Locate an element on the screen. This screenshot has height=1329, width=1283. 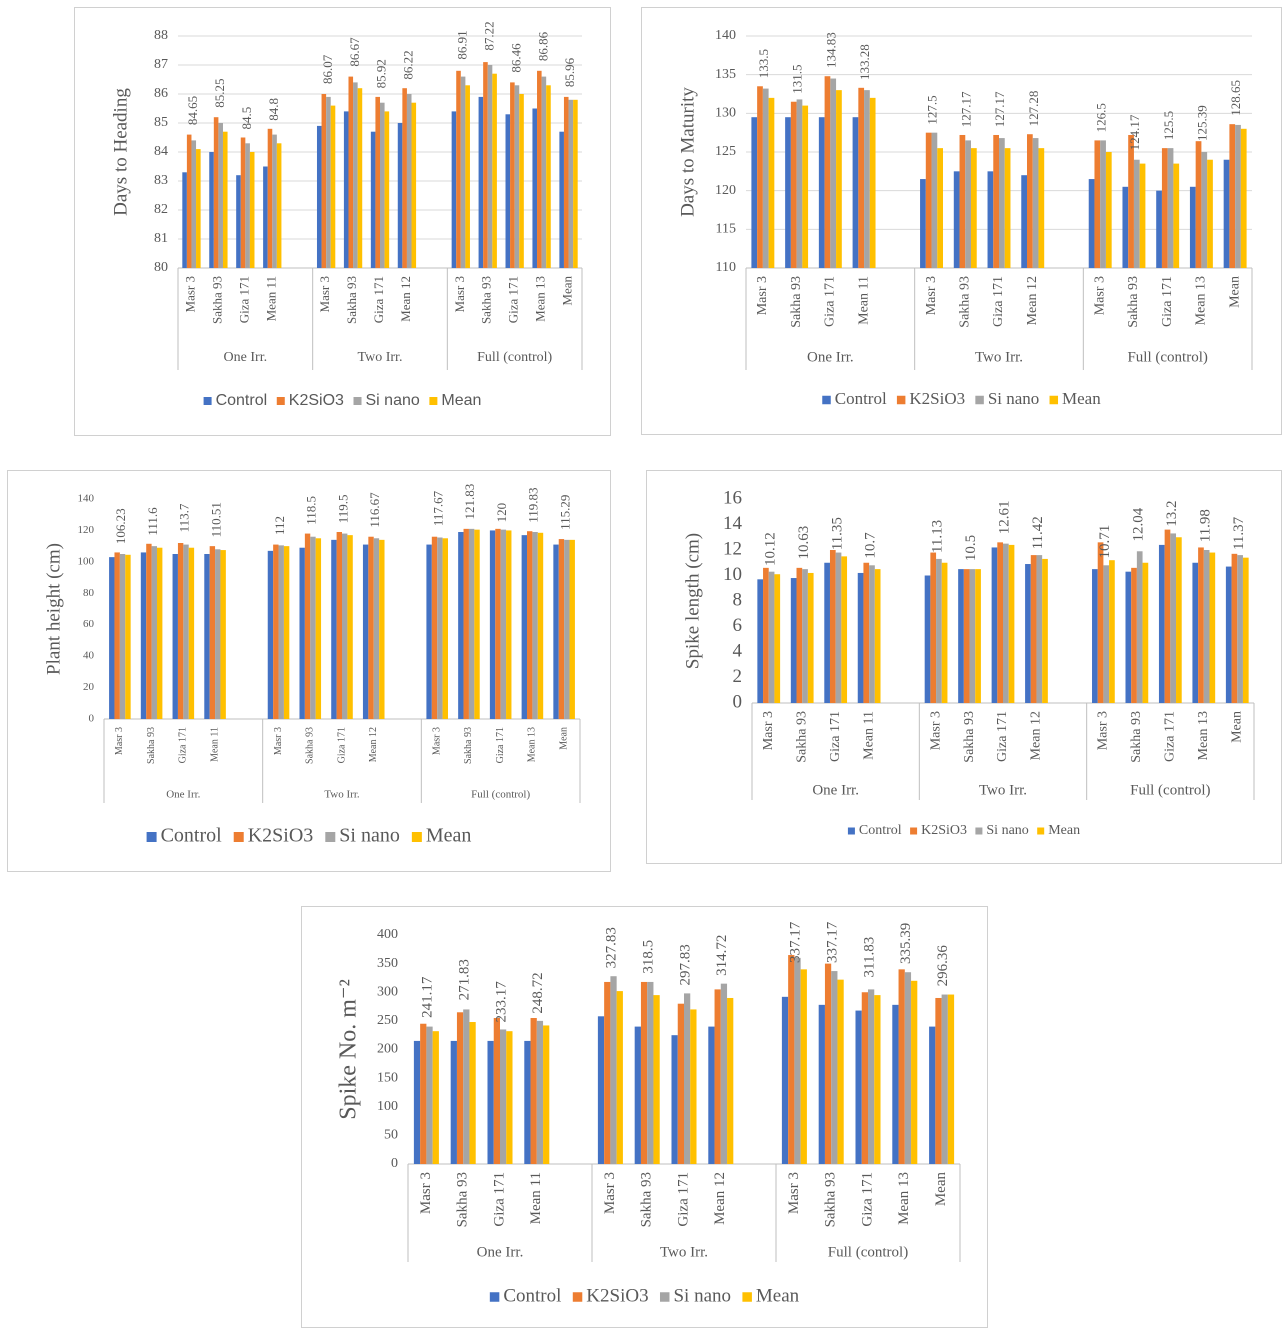
data-label: 117.67 is located at coordinates (437, 508).